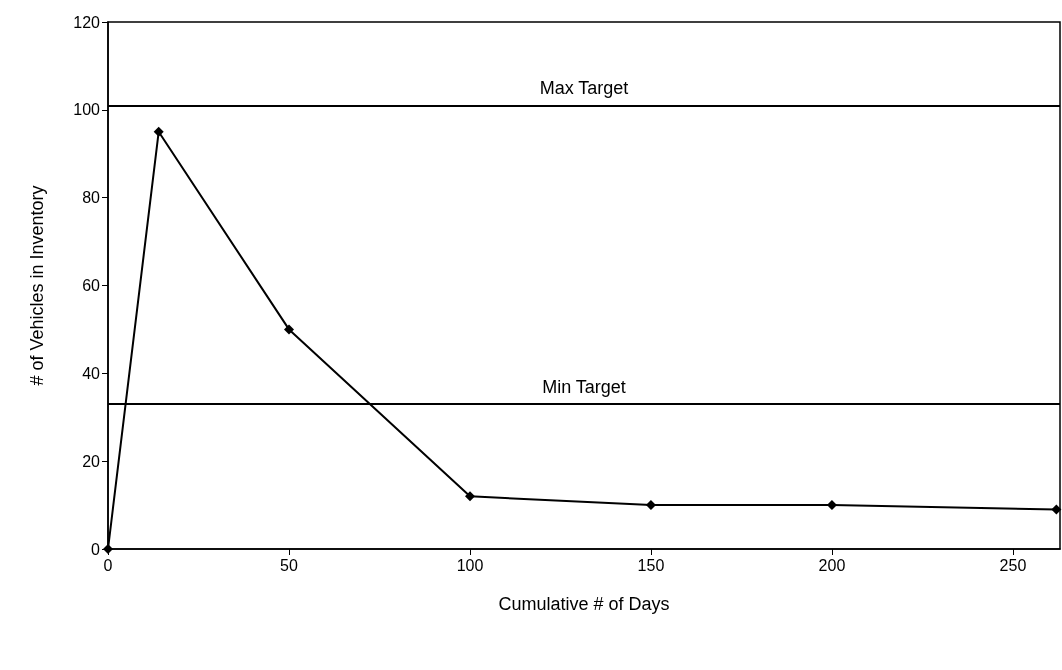  Describe the element at coordinates (289, 565) in the screenshot. I see `x-tick-label: 50` at that location.